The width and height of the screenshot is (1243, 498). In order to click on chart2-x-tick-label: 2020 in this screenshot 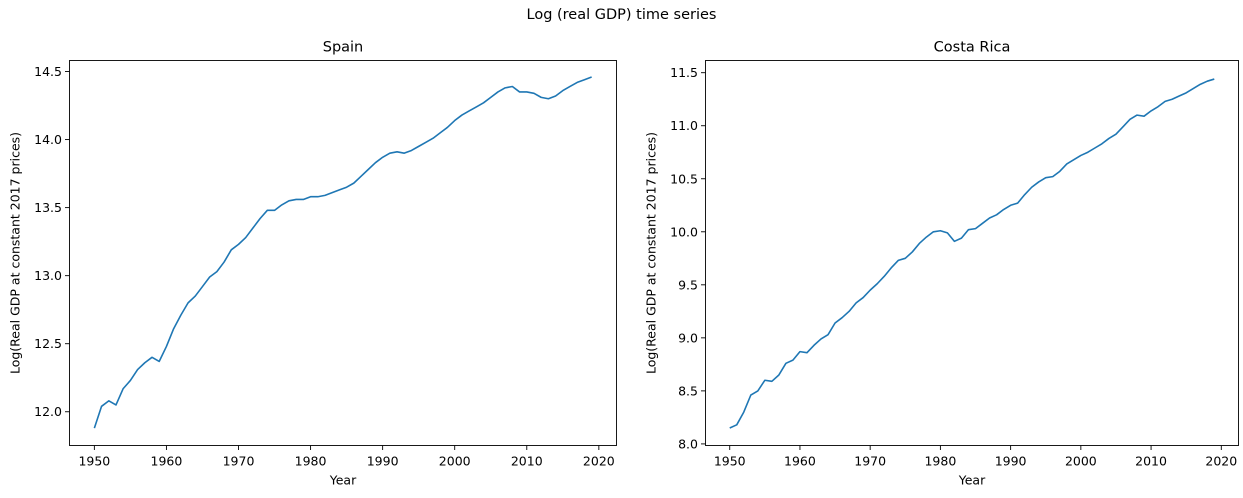, I will do `click(1221, 461)`.